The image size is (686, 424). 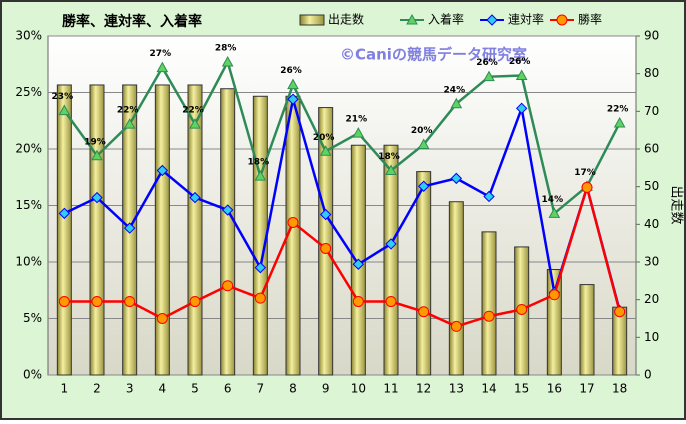 What do you see at coordinates (358, 389) in the screenshot?
I see `x-tick-label: 10` at bounding box center [358, 389].